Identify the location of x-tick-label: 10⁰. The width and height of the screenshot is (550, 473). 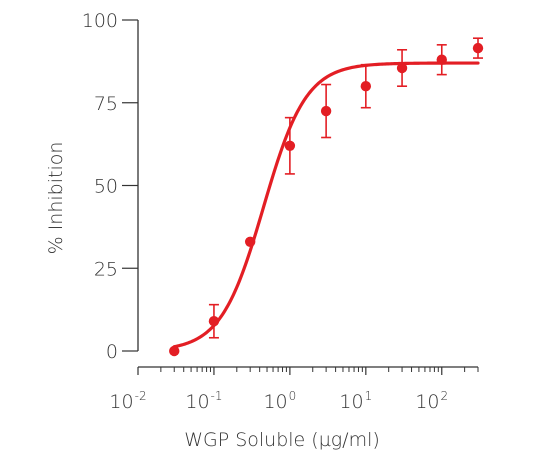
(279, 401).